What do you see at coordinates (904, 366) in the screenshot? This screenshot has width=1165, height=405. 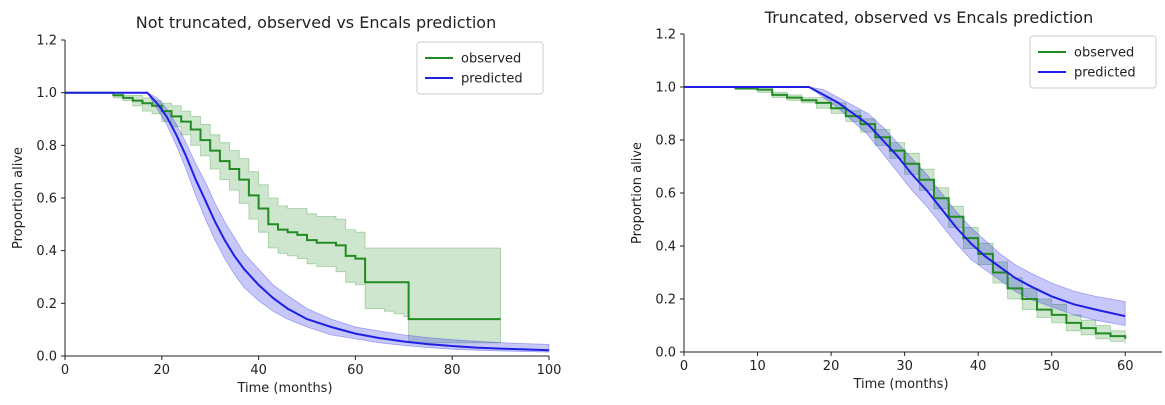 I see `x-tick-label: 30` at bounding box center [904, 366].